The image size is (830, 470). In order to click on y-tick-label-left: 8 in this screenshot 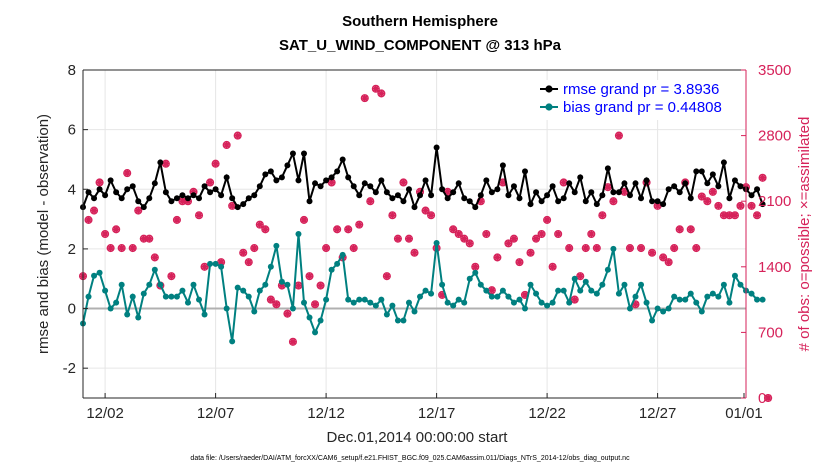, I will do `click(72, 70)`.